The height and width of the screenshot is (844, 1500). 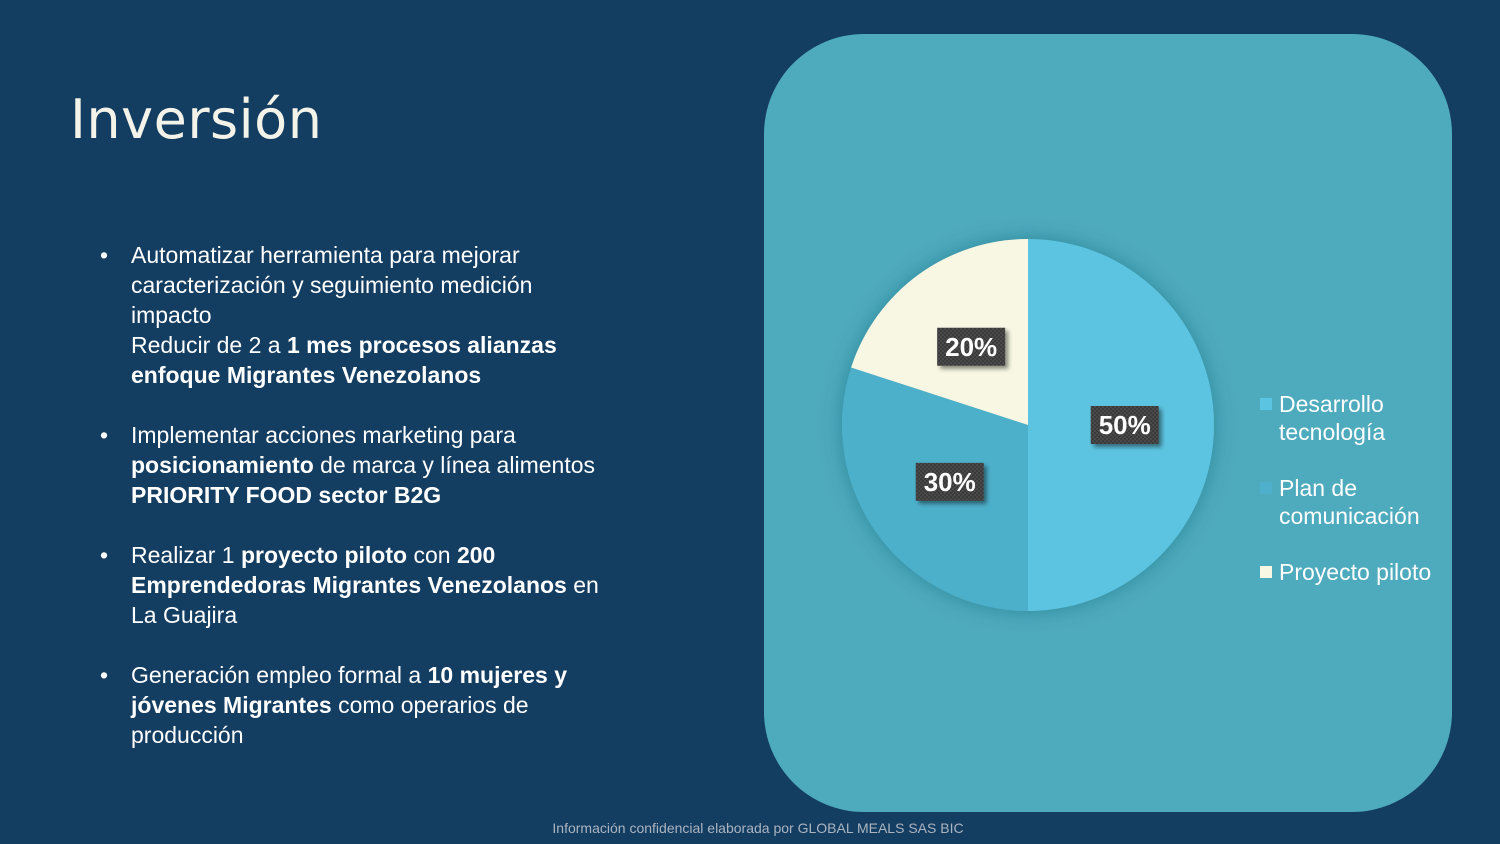 I want to click on legend-label: Desarrollo tecnología, so click(x=1332, y=418).